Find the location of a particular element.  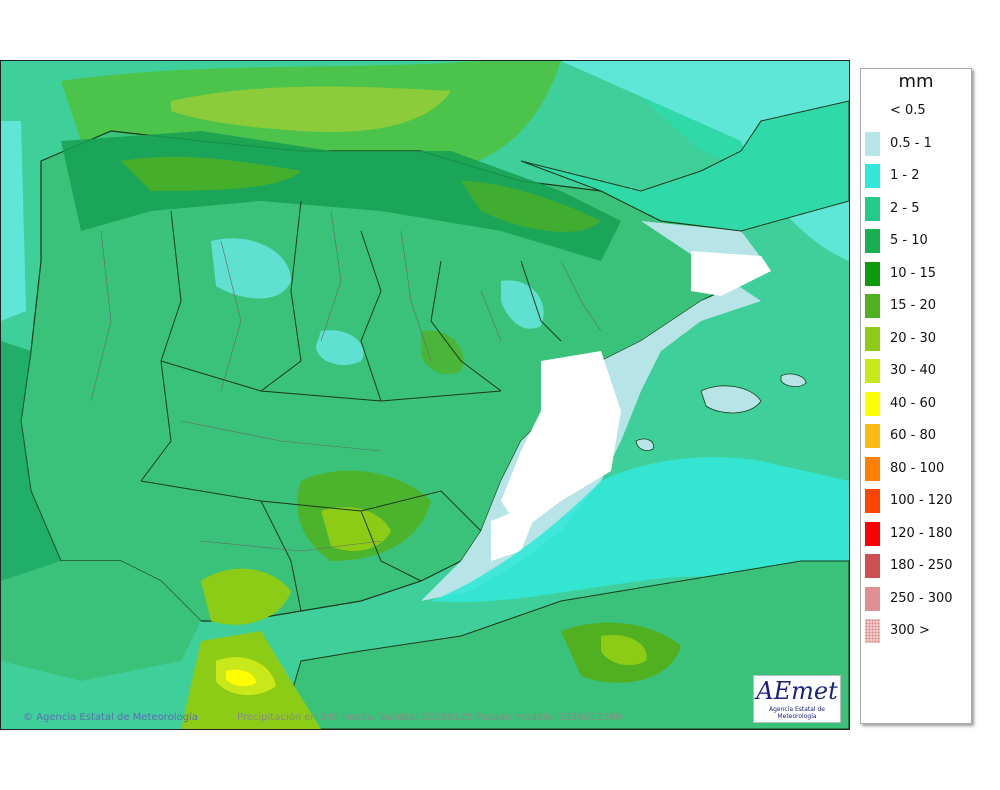

copyright-credit: © Agencia Estatal de Meteorología is located at coordinates (110, 717).